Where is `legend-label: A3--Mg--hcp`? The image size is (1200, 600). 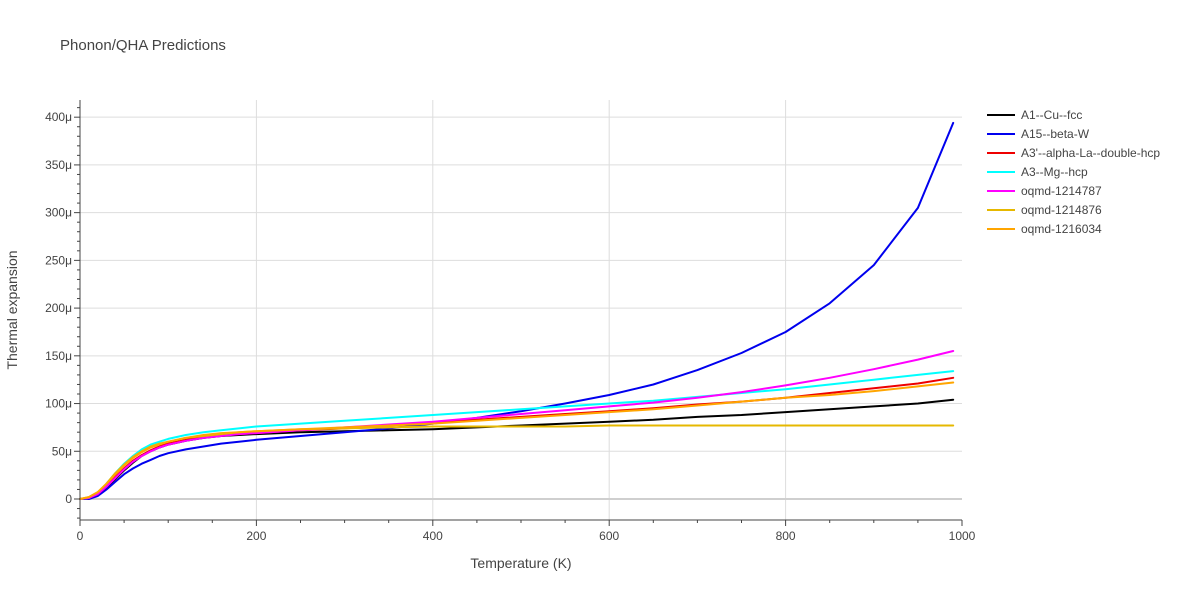
legend-label: A3--Mg--hcp is located at coordinates (1054, 172).